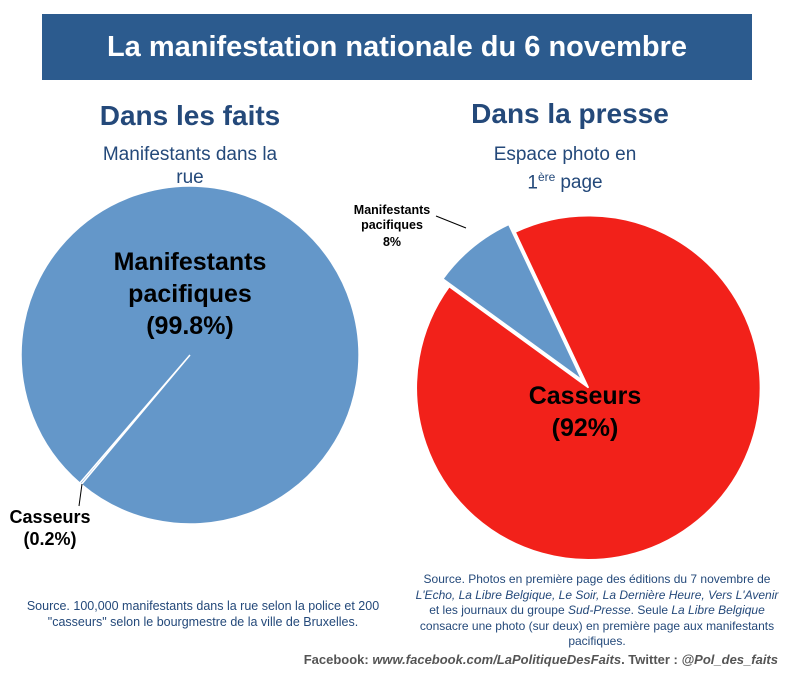 This screenshot has width=792, height=678. I want to click on chart-subtitle: Manifestants dans la rue, so click(190, 166).